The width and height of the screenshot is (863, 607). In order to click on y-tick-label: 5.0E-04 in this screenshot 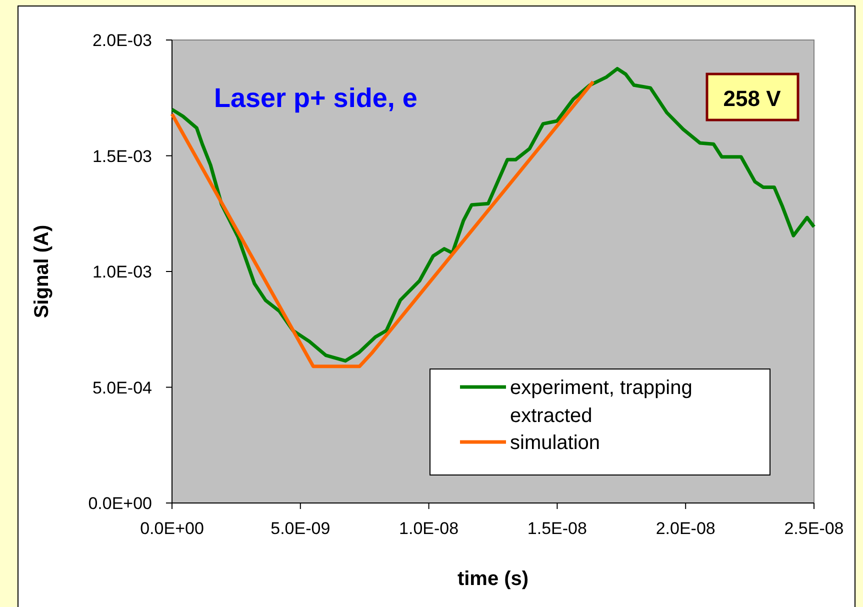, I will do `click(122, 388)`.